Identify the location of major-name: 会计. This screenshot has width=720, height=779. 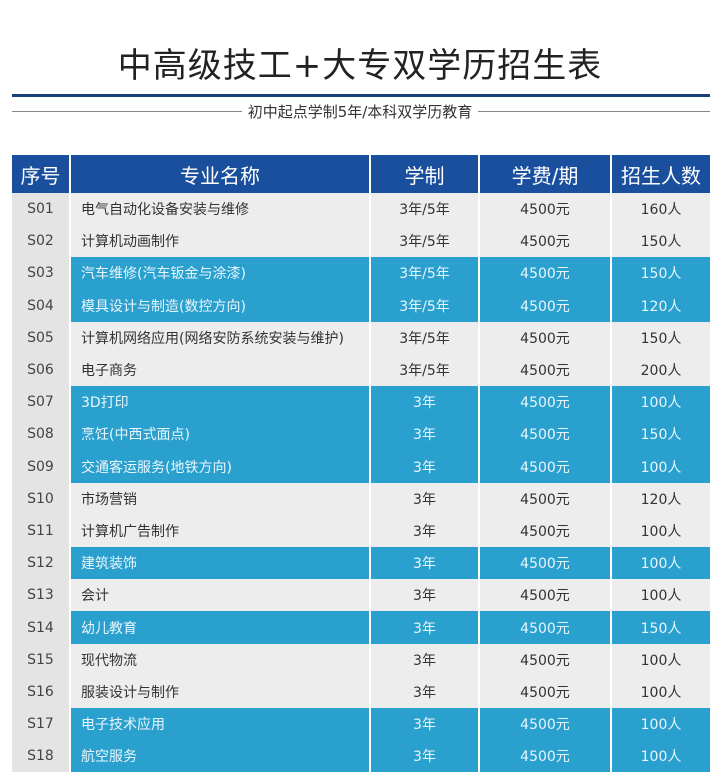
(219, 595).